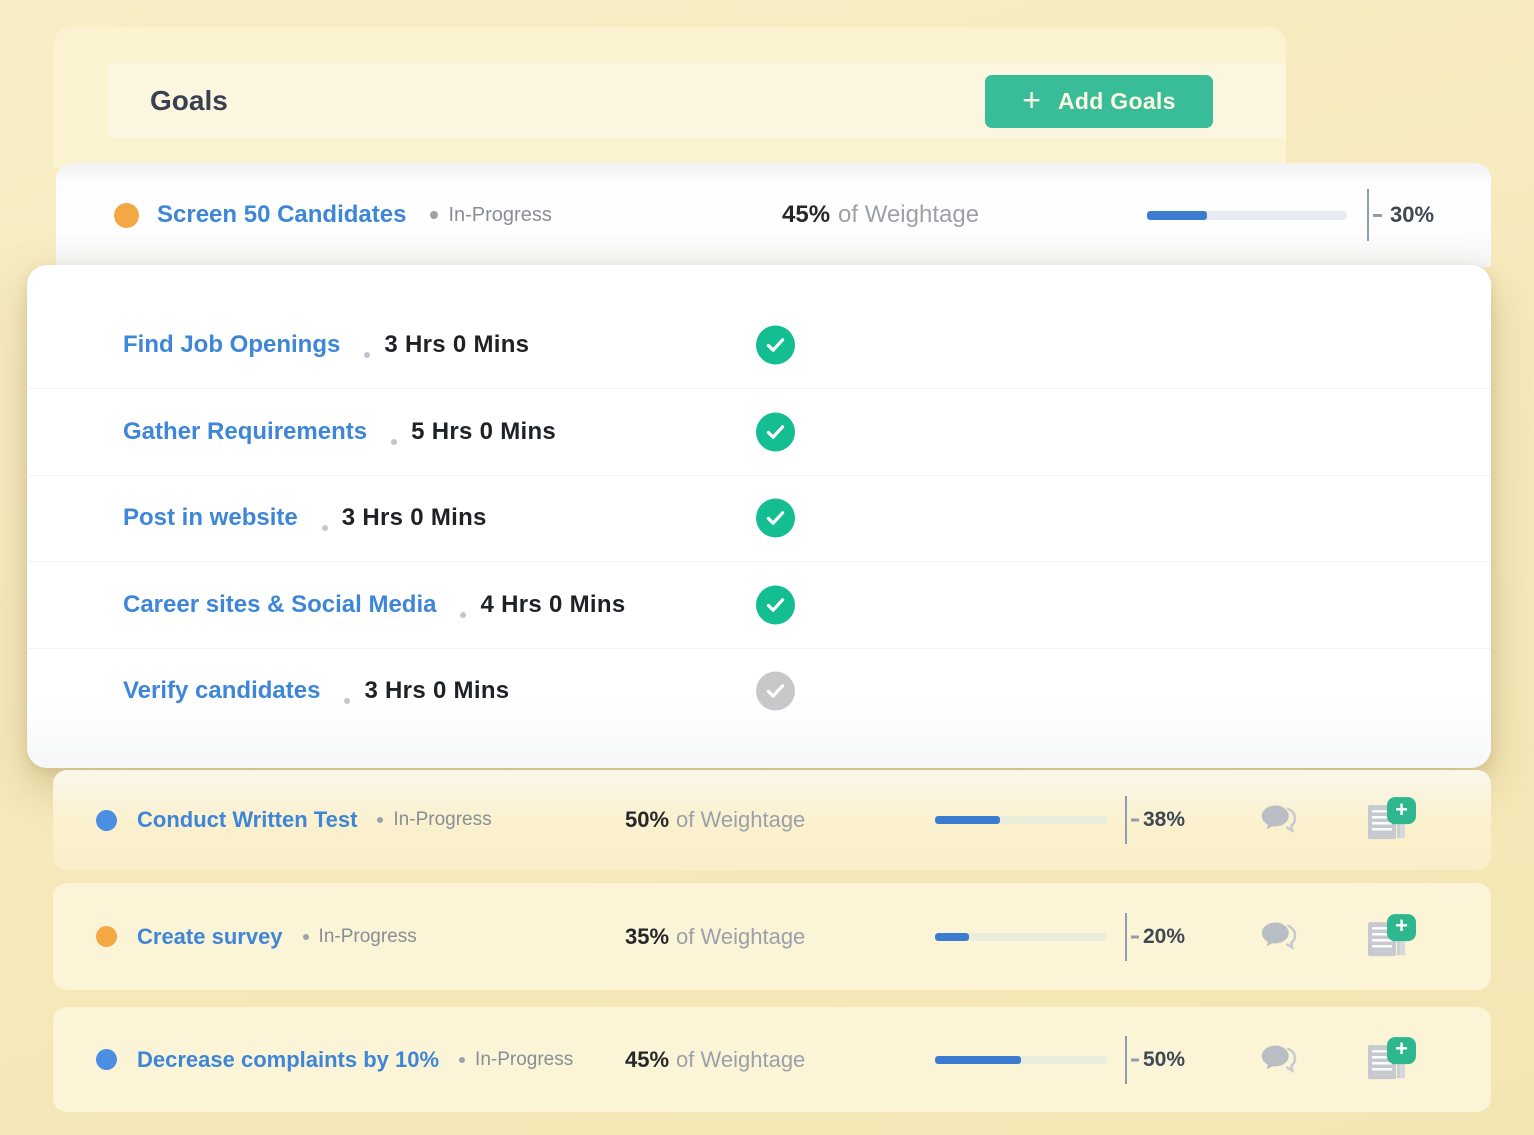 The image size is (1534, 1135). What do you see at coordinates (553, 604) in the screenshot?
I see `task-duration: 4 Hrs 0 Mins` at bounding box center [553, 604].